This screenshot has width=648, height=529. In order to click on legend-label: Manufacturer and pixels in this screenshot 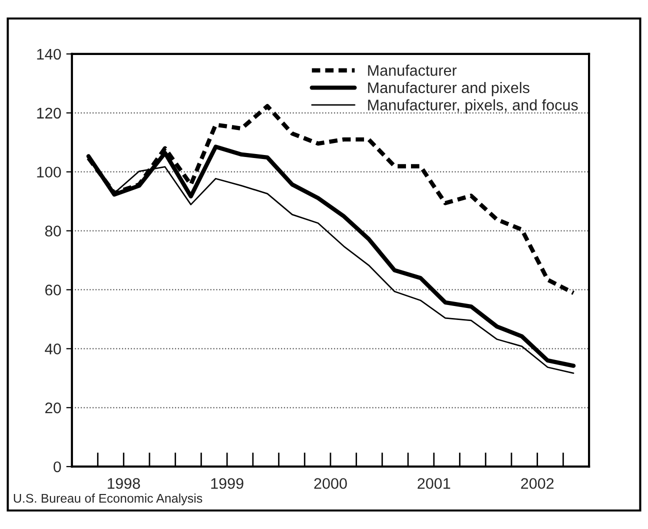, I will do `click(449, 89)`.